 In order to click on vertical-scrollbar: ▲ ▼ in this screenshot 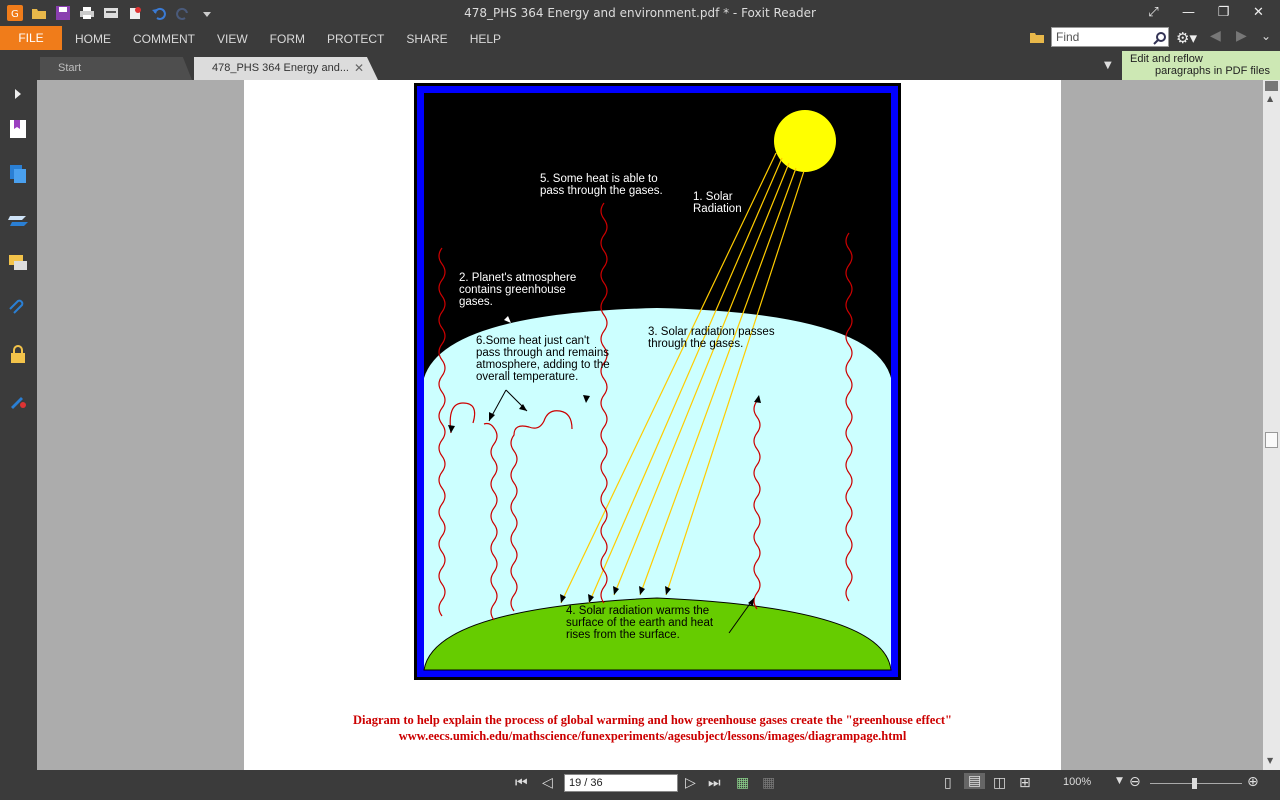, I will do `click(1271, 425)`.